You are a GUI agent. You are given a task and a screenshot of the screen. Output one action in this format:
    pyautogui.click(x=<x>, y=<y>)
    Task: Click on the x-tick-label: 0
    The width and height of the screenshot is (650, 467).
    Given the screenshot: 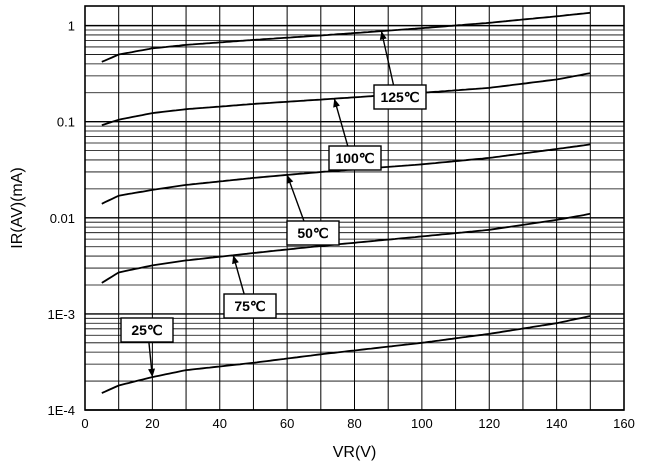 What is the action you would take?
    pyautogui.click(x=84, y=423)
    